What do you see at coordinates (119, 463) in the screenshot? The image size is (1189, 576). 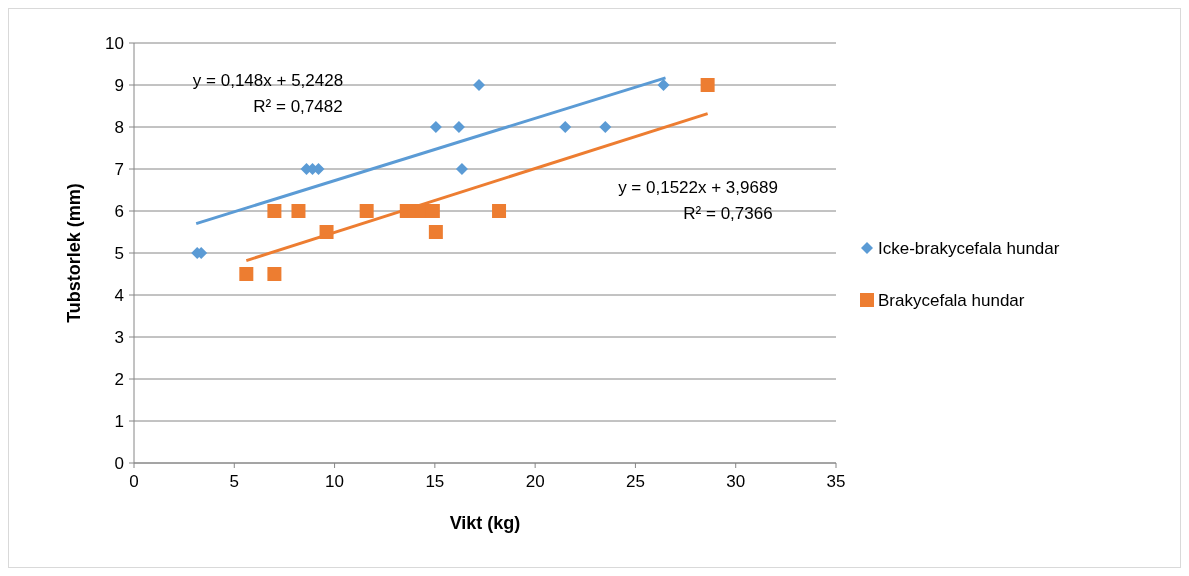 I see `y-tick-label: 0` at bounding box center [119, 463].